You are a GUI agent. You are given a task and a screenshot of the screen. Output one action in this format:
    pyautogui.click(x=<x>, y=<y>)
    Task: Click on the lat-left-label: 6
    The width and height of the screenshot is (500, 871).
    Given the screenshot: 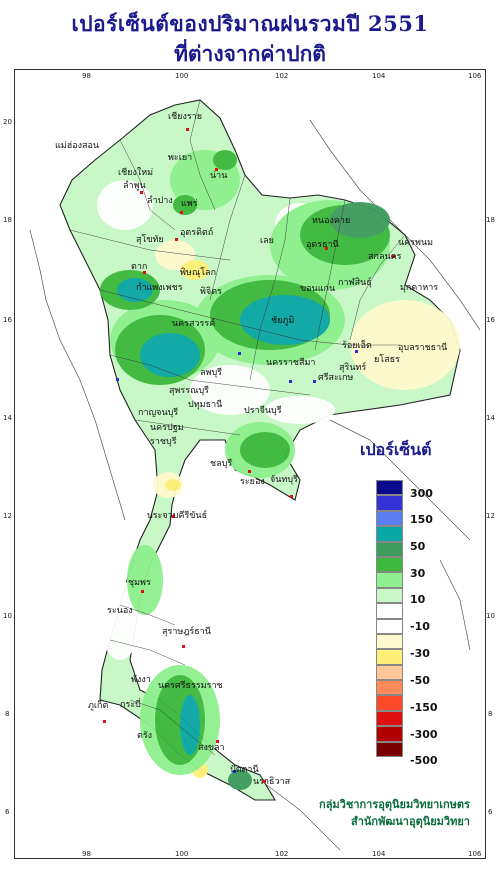 What is the action you would take?
    pyautogui.click(x=7, y=812)
    